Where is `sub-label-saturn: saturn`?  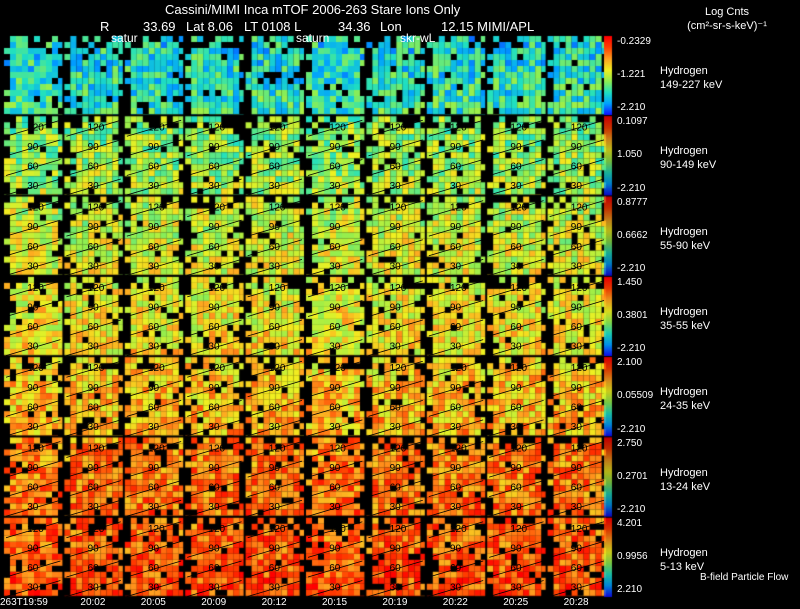
sub-label-saturn: saturn is located at coordinates (313, 38).